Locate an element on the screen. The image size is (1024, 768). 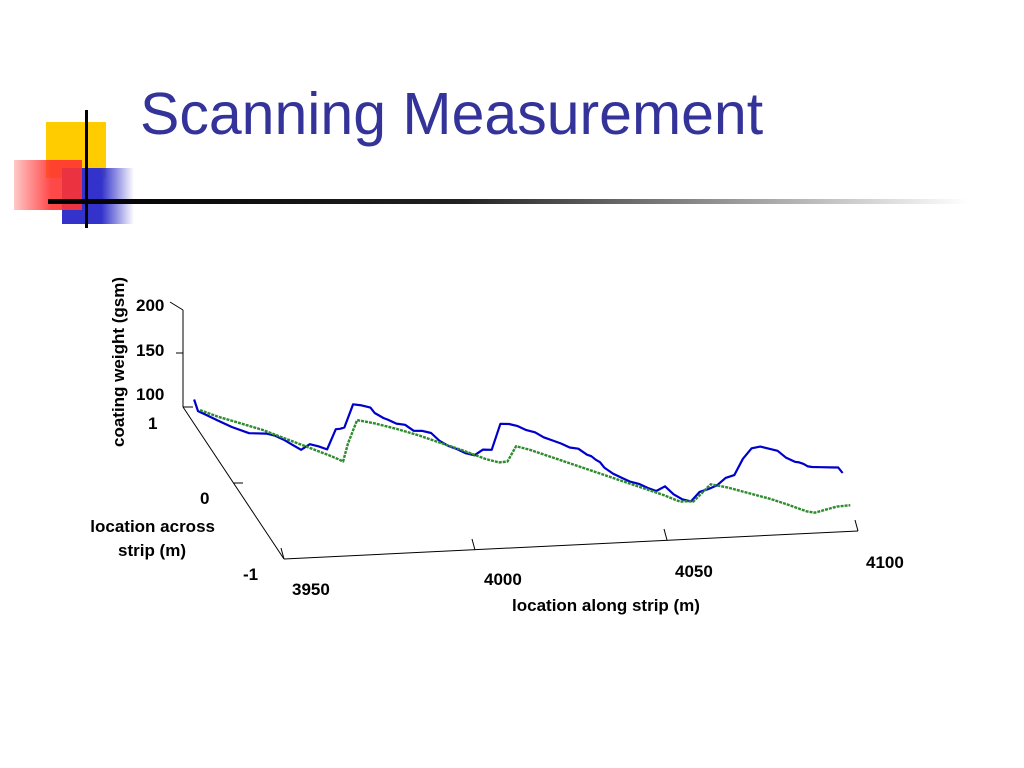
x-tick-label-4100: 4100 is located at coordinates (885, 562).